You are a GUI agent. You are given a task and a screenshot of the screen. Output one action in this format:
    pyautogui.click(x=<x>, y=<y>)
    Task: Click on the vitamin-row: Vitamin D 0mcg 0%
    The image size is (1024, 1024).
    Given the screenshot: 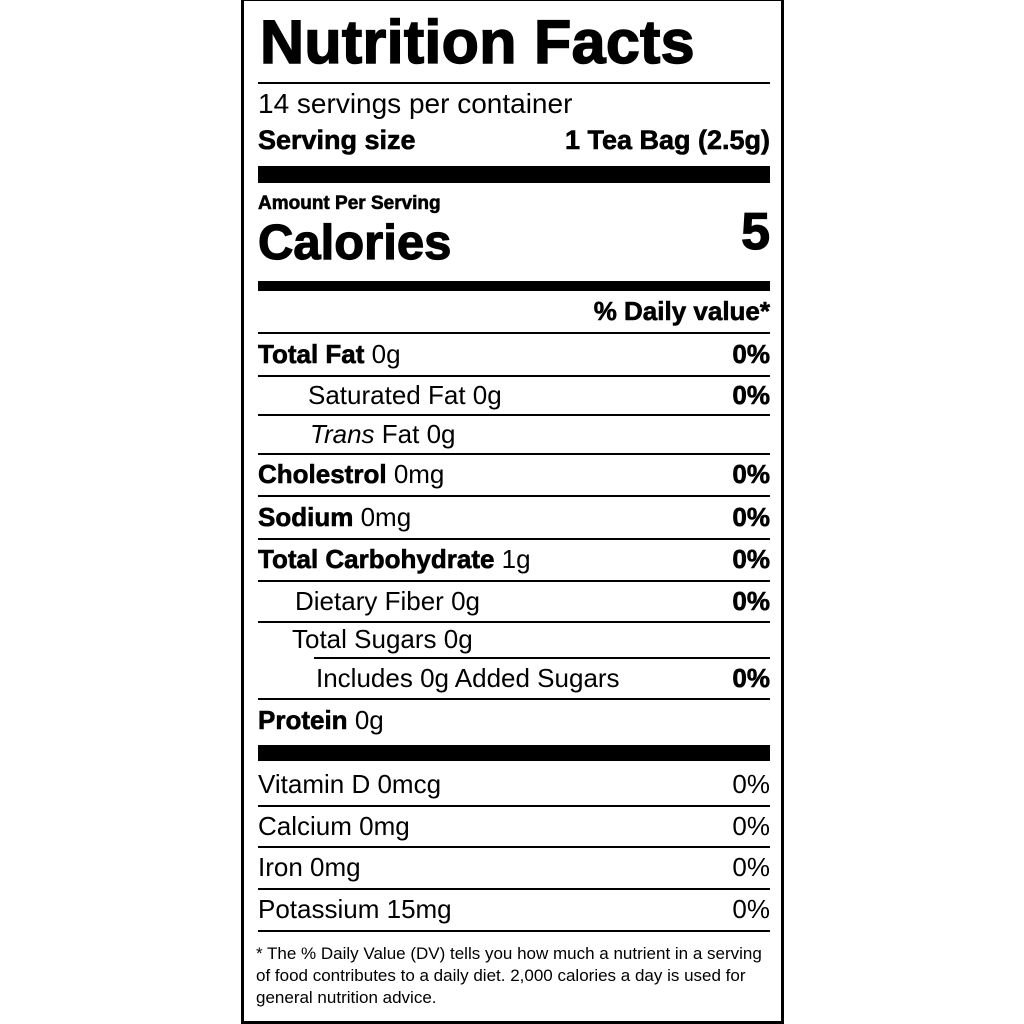 What is the action you would take?
    pyautogui.click(x=514, y=784)
    